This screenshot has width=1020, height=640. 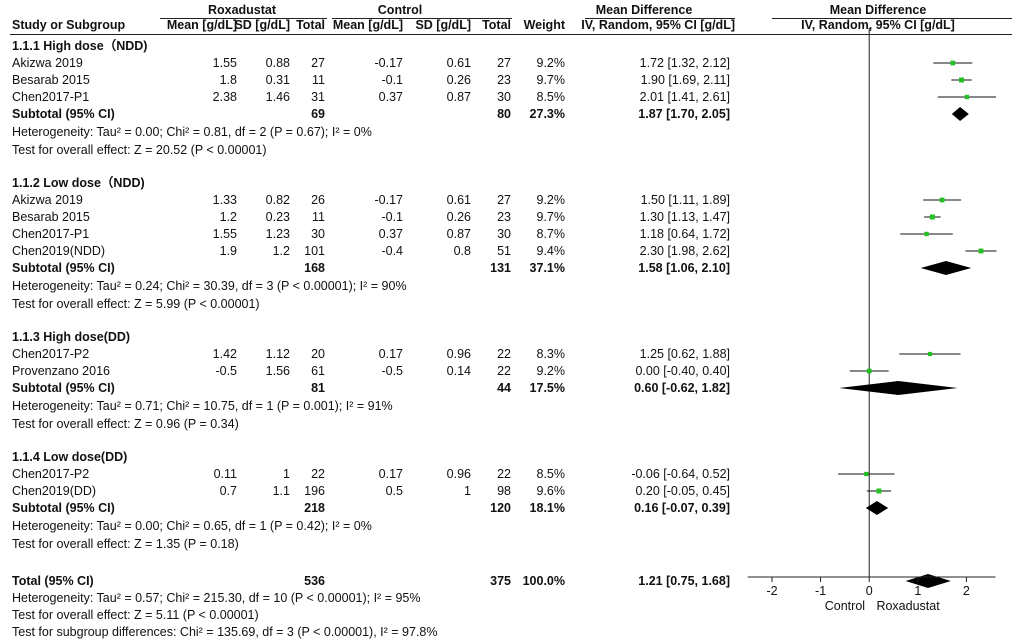 What do you see at coordinates (443, 25) in the screenshot?
I see `col-header-sd-control: SD [g/dL]` at bounding box center [443, 25].